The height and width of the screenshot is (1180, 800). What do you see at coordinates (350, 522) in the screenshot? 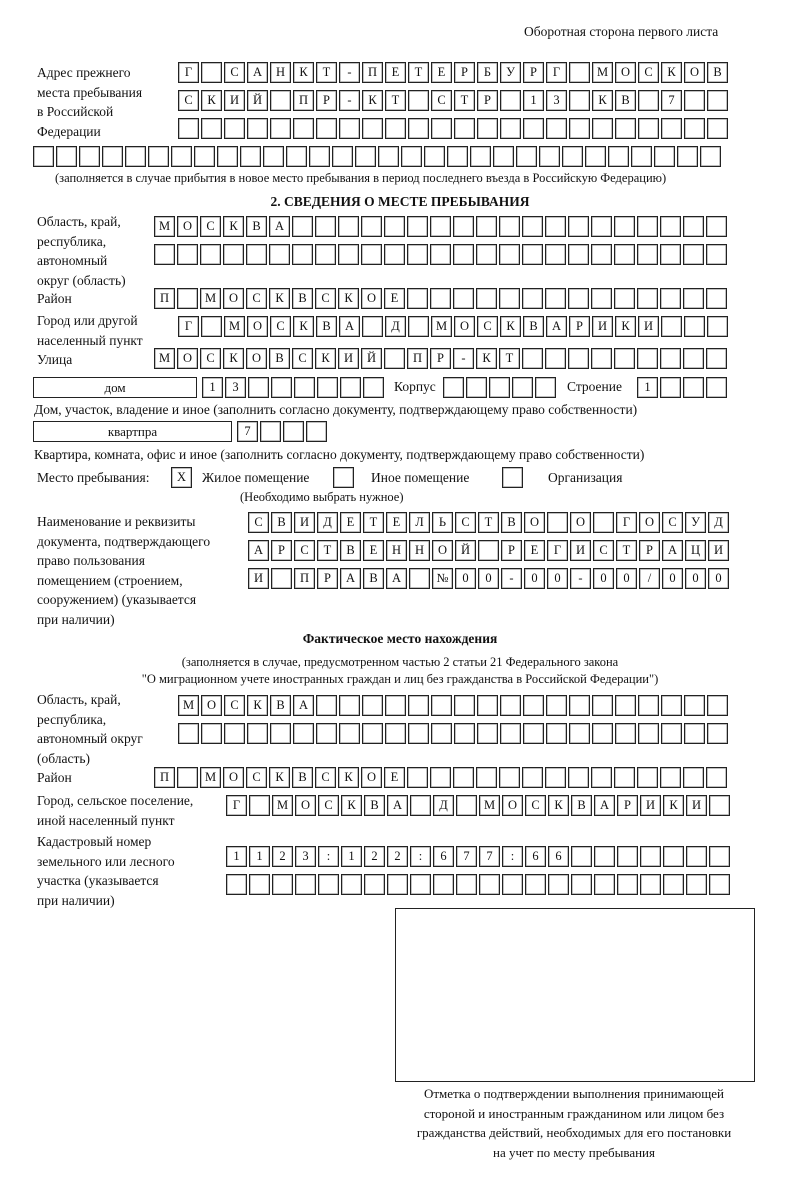
I see `char-box: Е` at bounding box center [350, 522].